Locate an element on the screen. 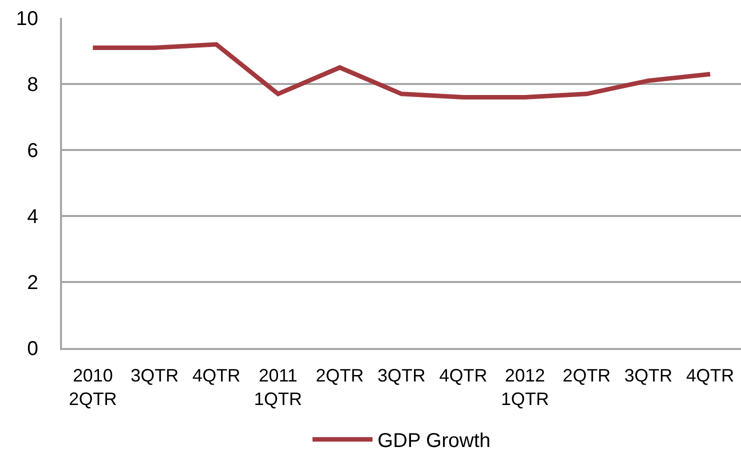 Image resolution: width=741 pixels, height=453 pixels. y-tick-label: 2 is located at coordinates (32, 283).